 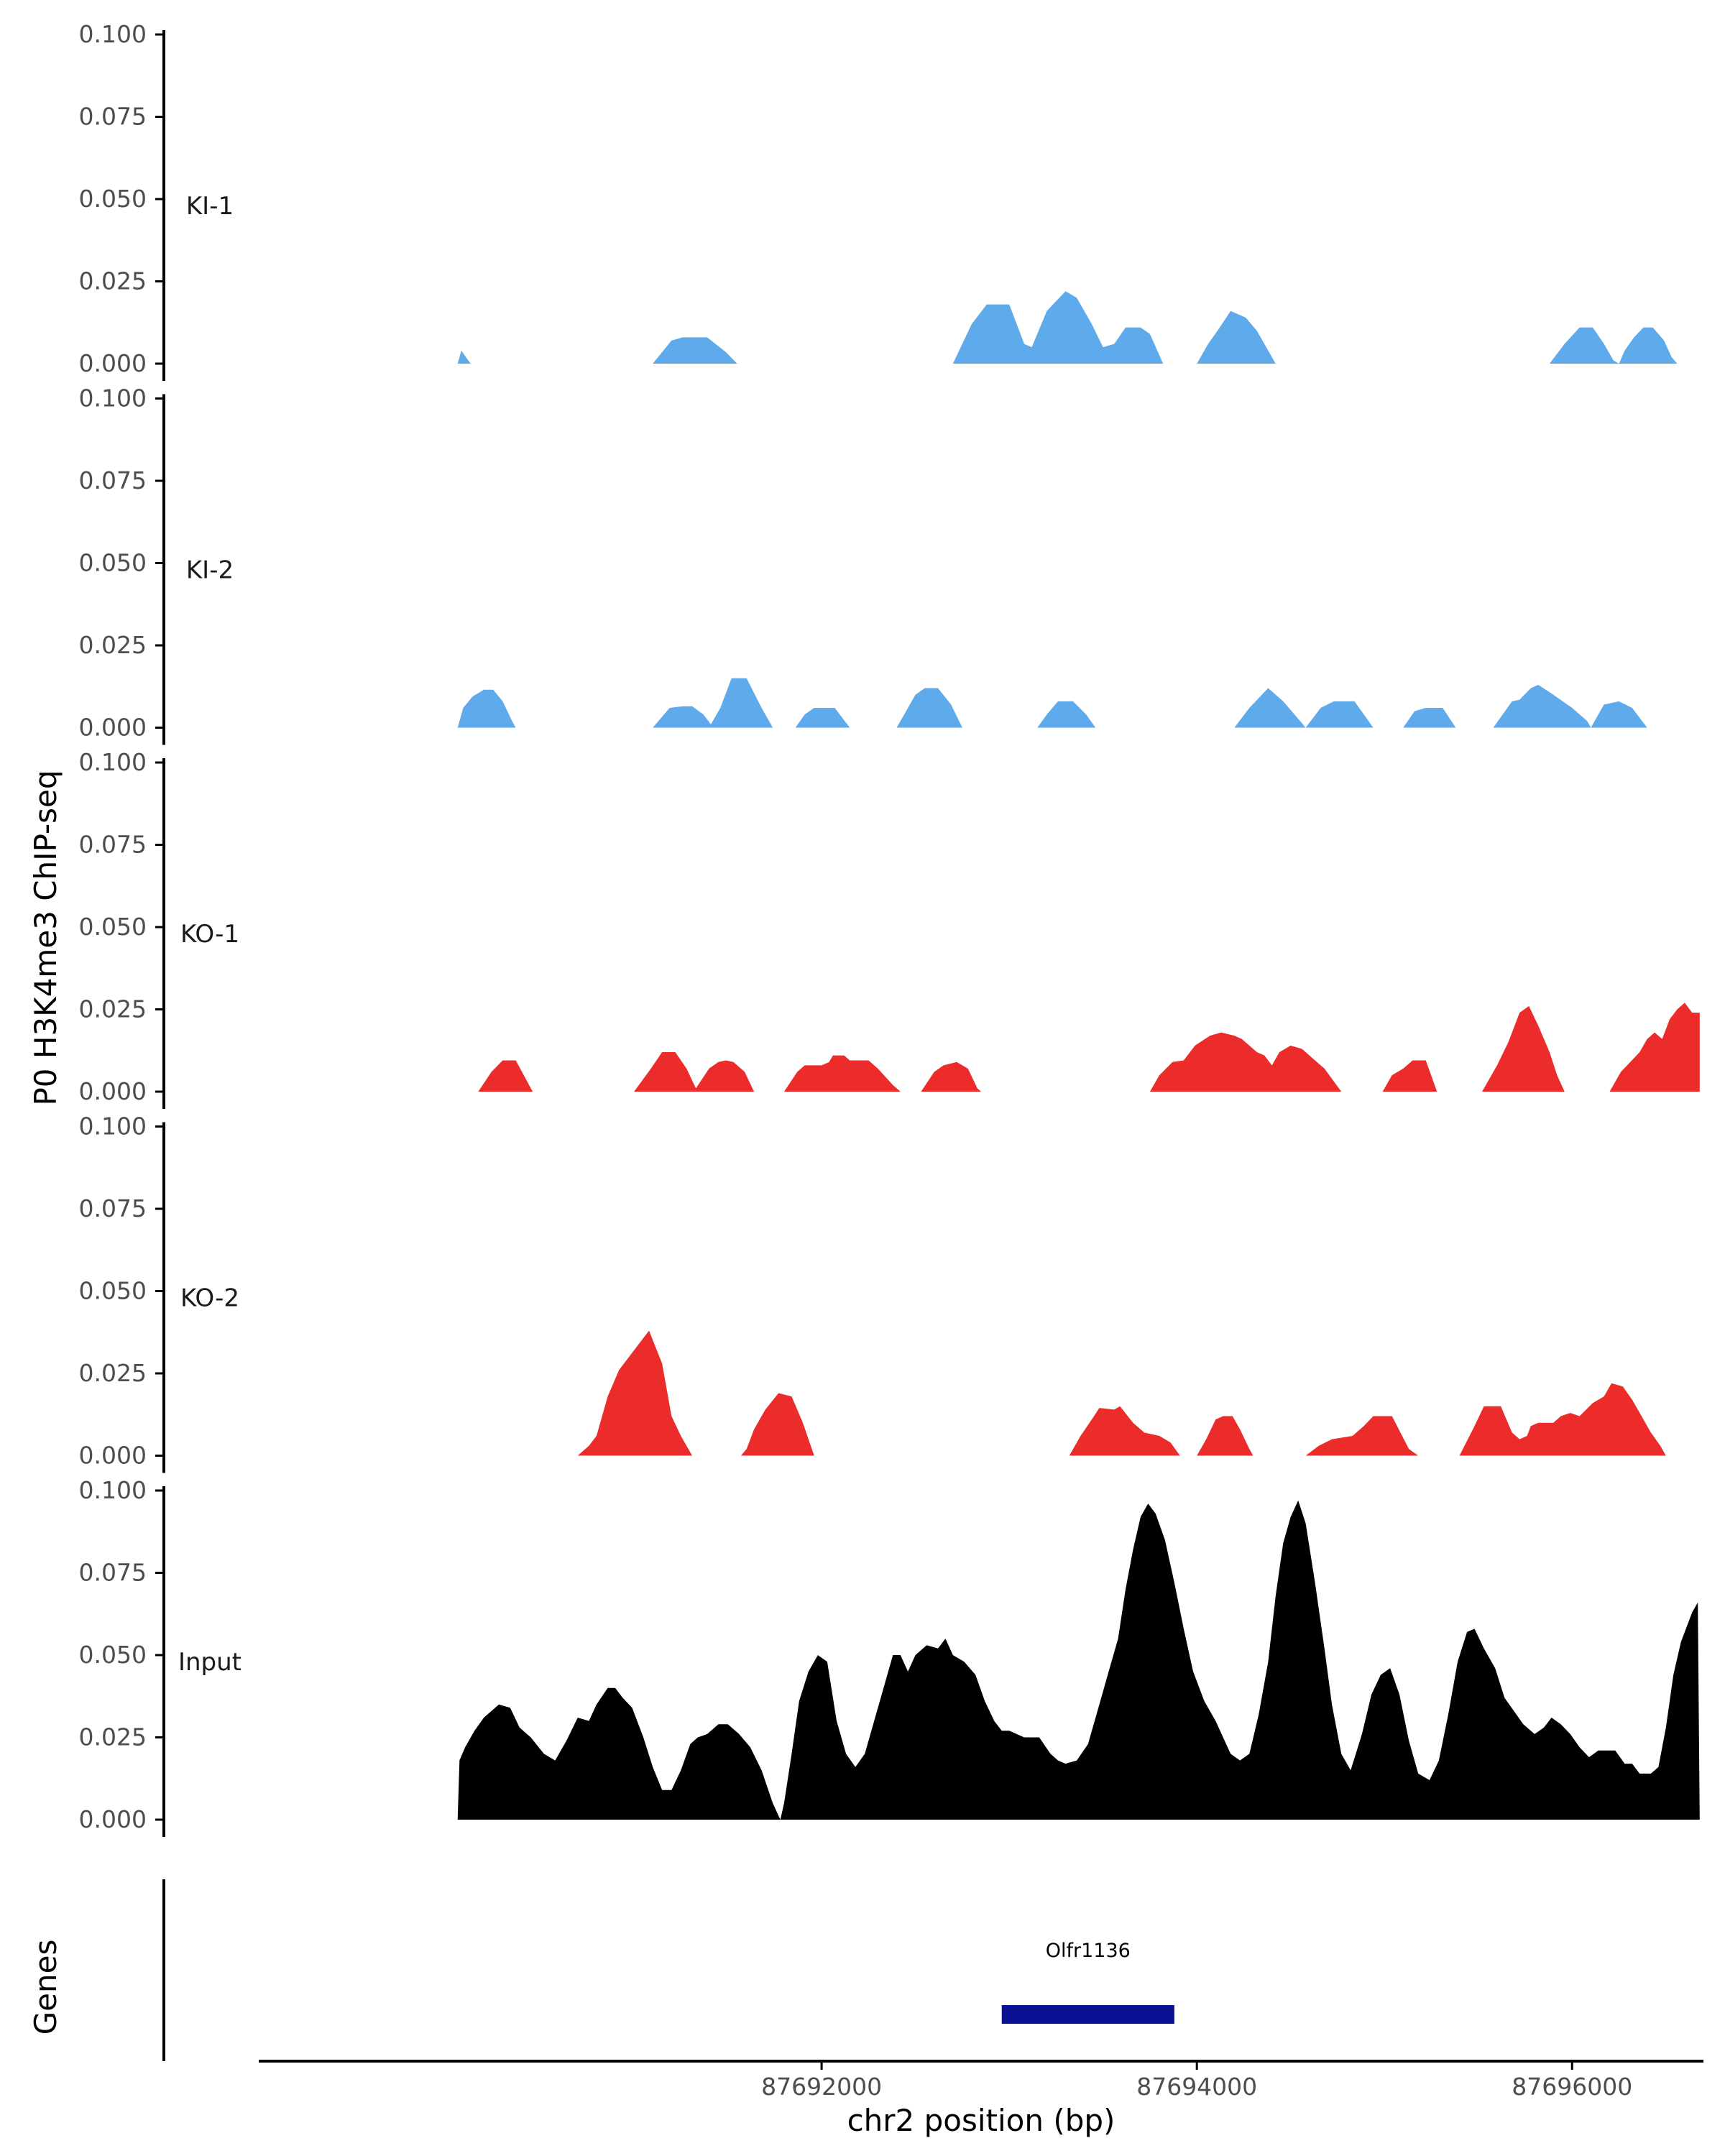 What do you see at coordinates (1572, 2087) in the screenshot?
I see `x-tick-label: 87696000` at bounding box center [1572, 2087].